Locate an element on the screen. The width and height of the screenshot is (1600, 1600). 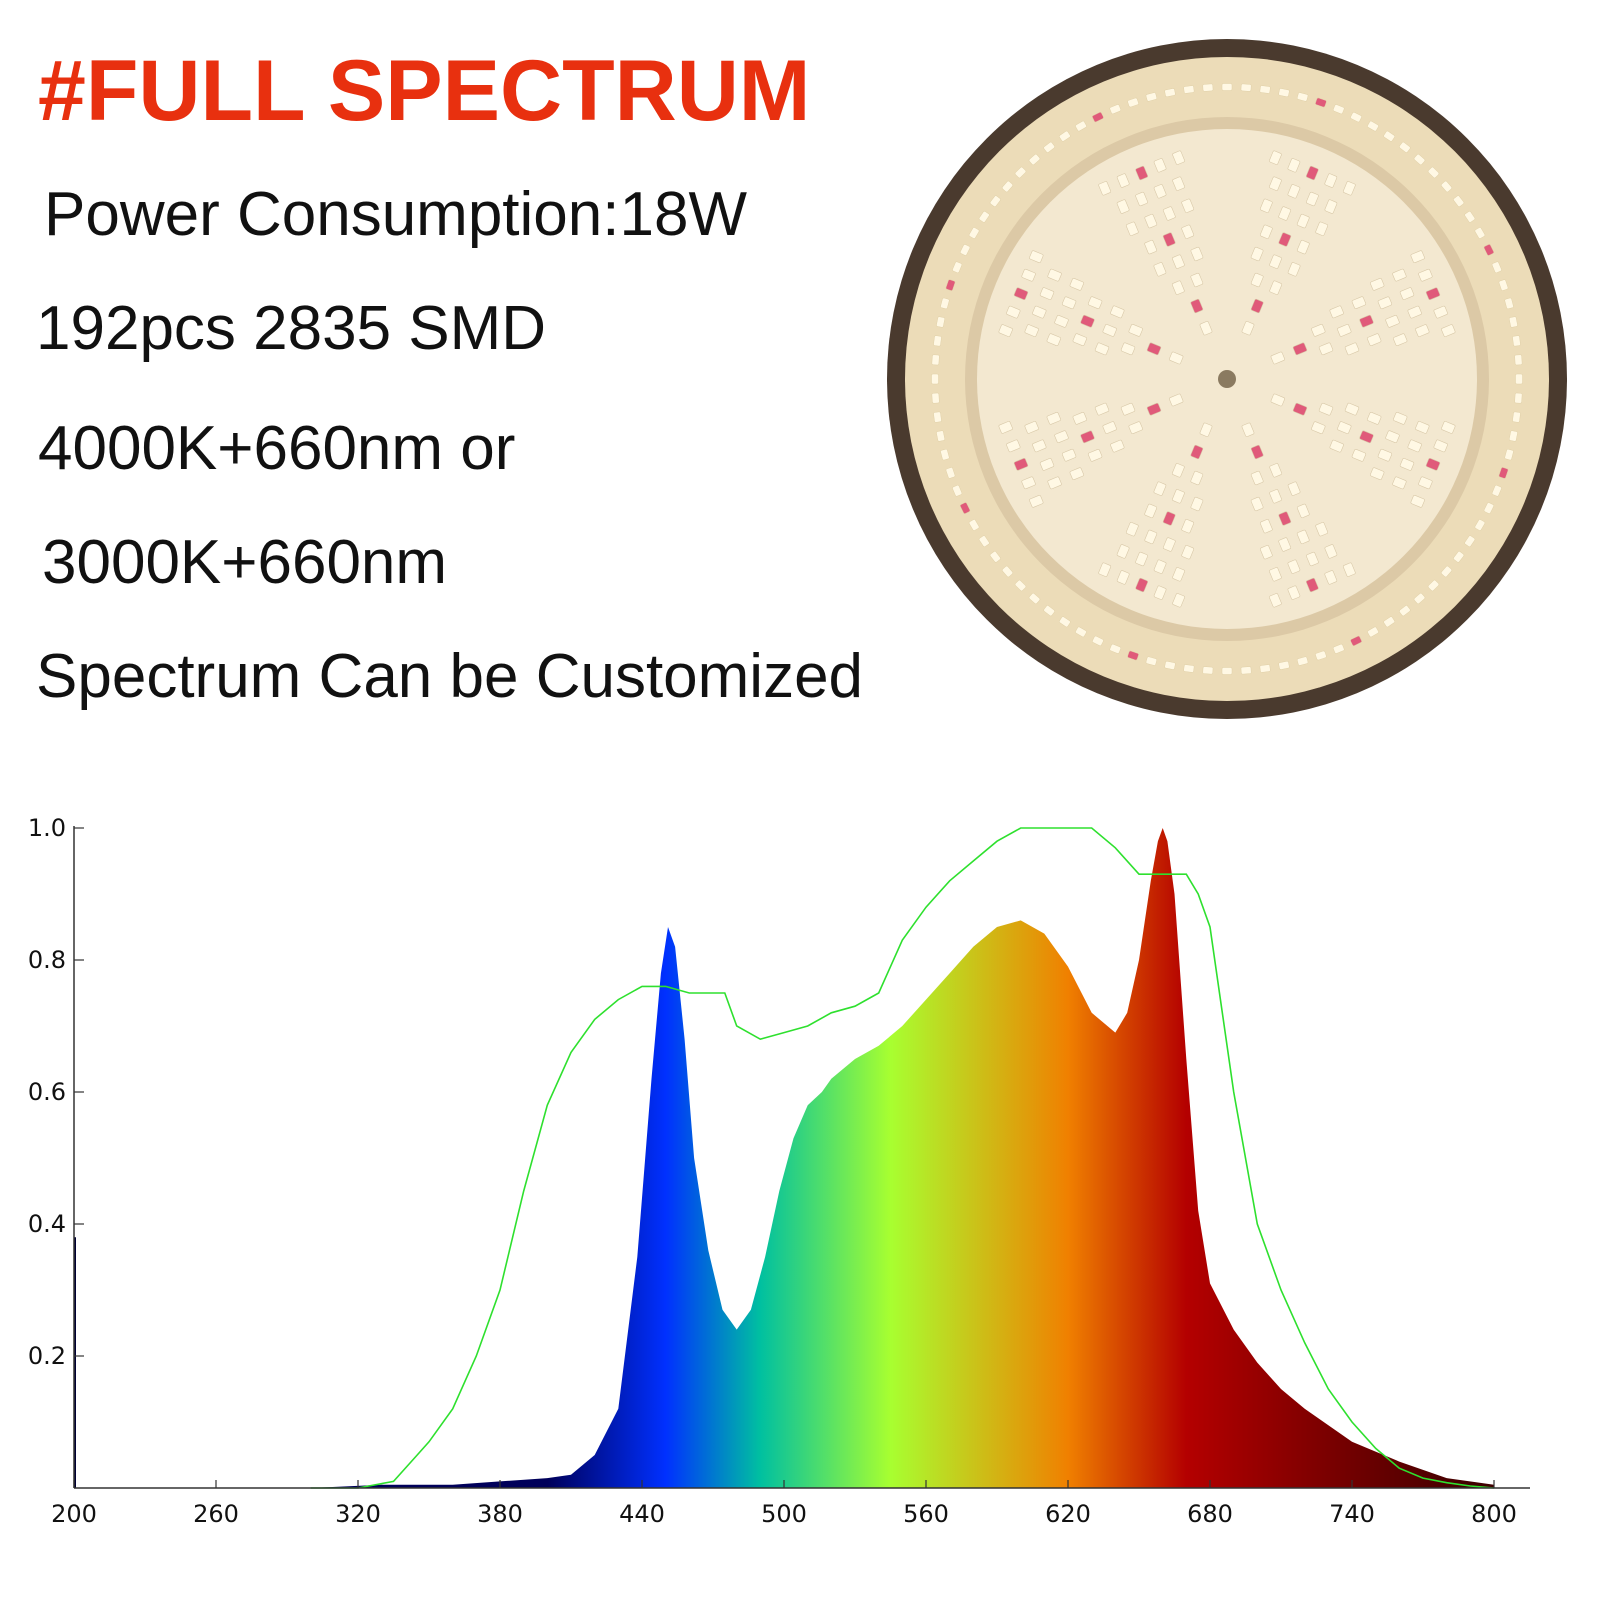
lamp-center-screw is located at coordinates (1227, 379).